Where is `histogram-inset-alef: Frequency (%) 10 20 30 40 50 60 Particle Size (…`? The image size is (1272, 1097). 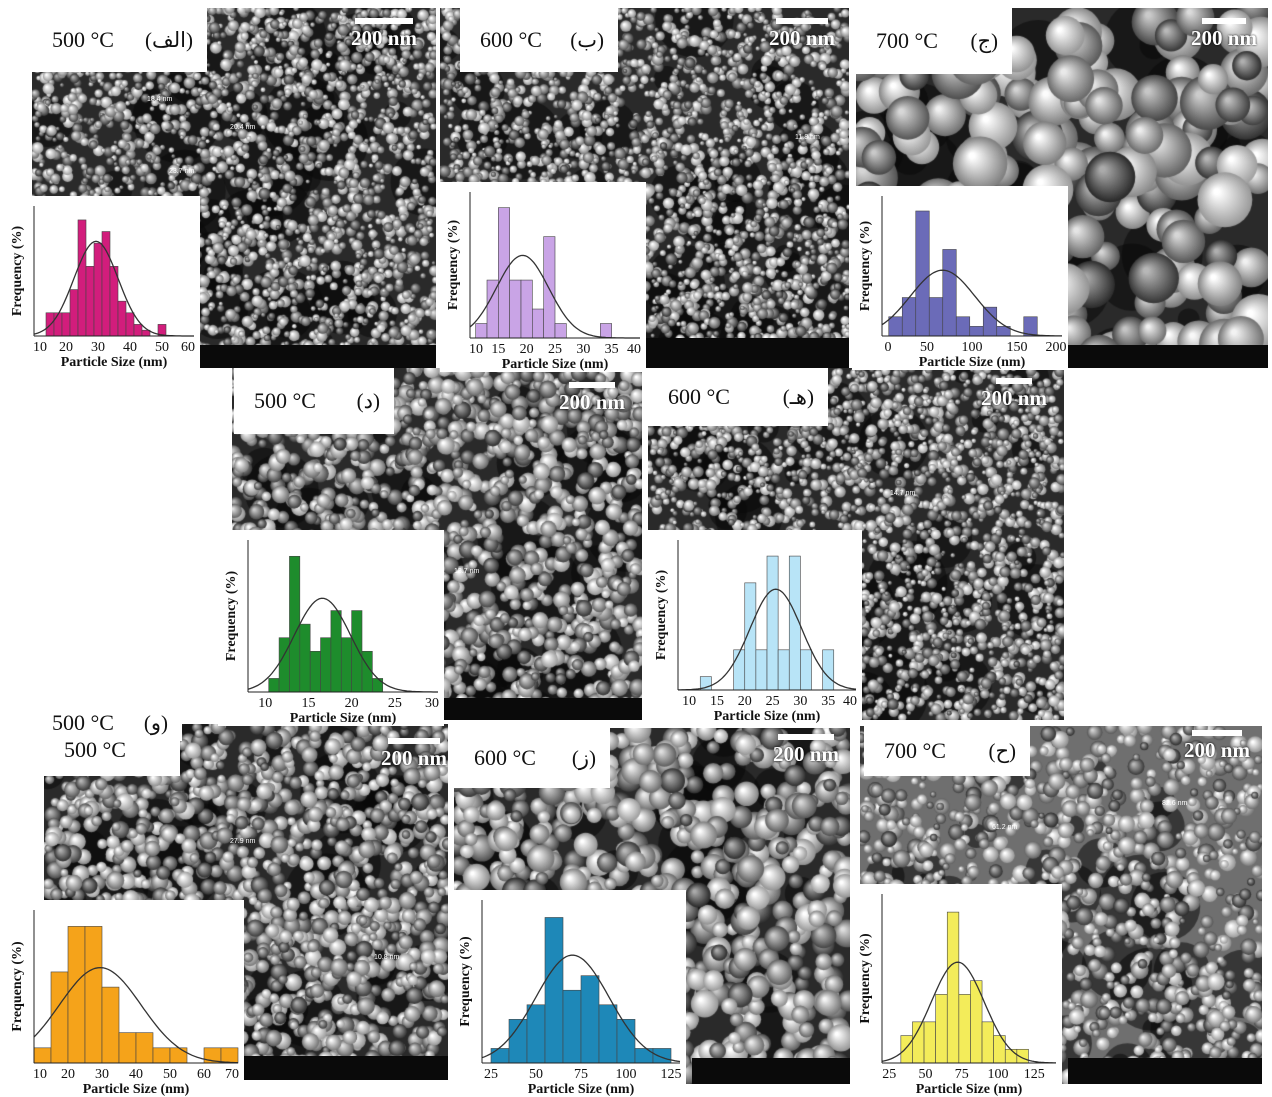 histogram-inset-alef: Frequency (%) 10 20 30 40 50 60 Particle Size (… is located at coordinates (102, 283).